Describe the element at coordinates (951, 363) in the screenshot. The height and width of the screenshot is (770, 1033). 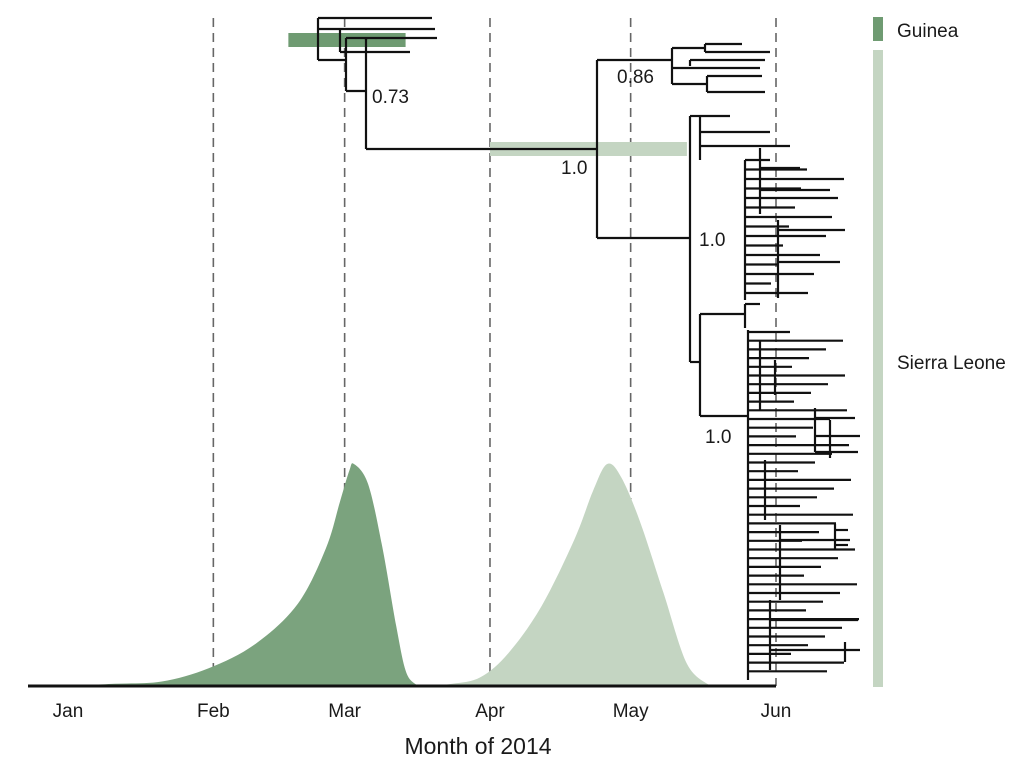
I see `legend-label-sierra-leone: Sierra Leone` at that location.